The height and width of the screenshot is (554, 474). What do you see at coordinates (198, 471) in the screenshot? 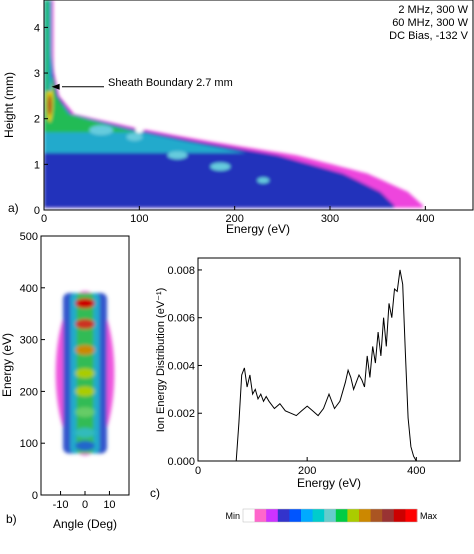
I see `panel-c-x-tick-label: 0` at bounding box center [198, 471].